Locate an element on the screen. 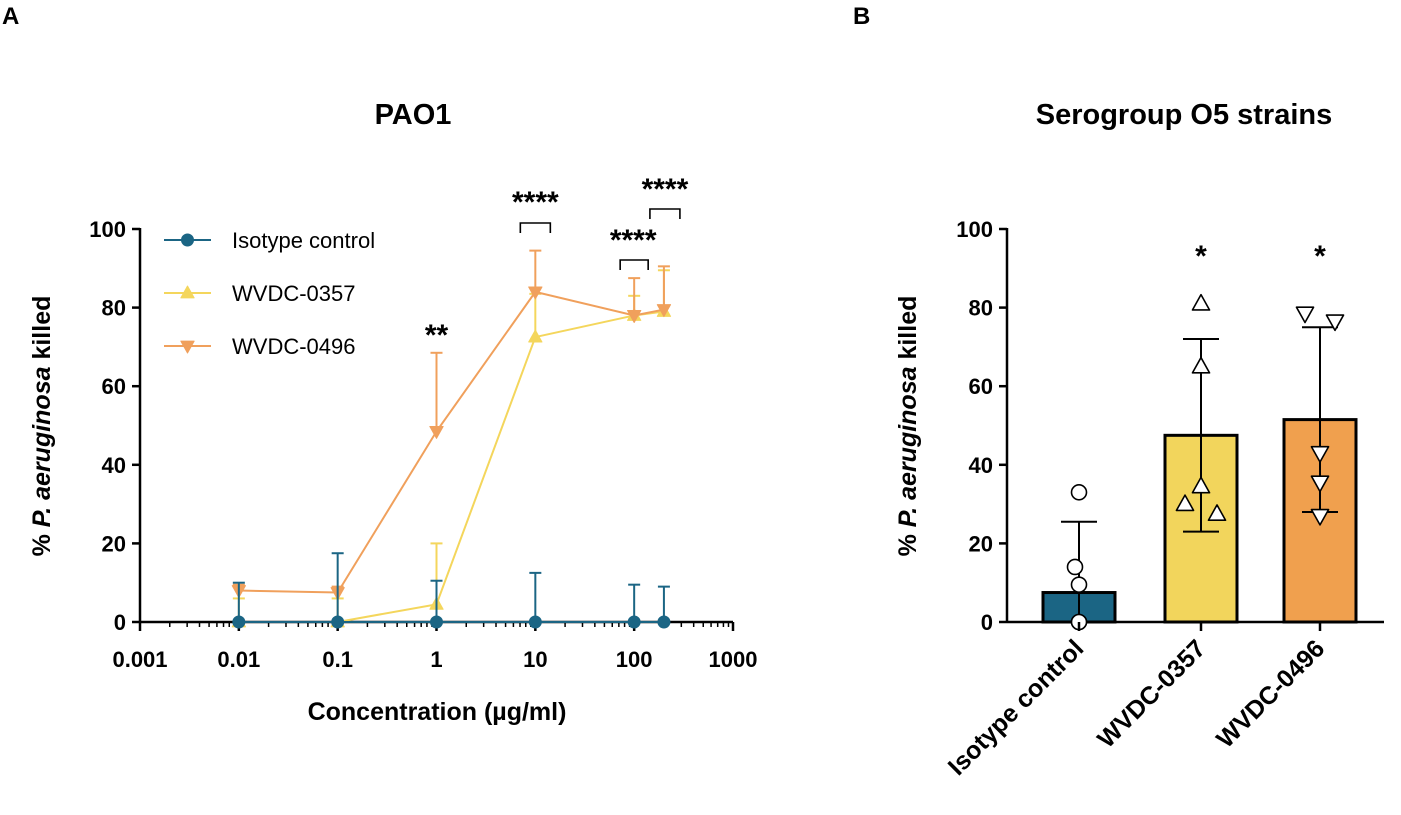 The image size is (1401, 815). chart-a-title: PAO1 is located at coordinates (413, 115).